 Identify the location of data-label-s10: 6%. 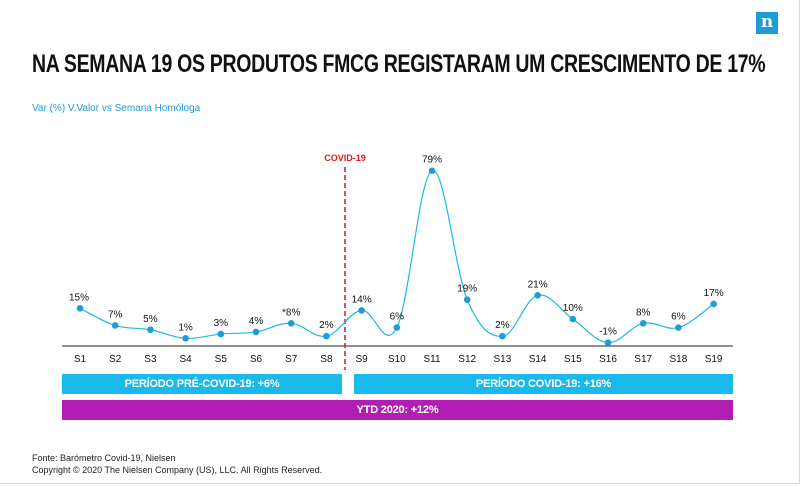
(397, 317).